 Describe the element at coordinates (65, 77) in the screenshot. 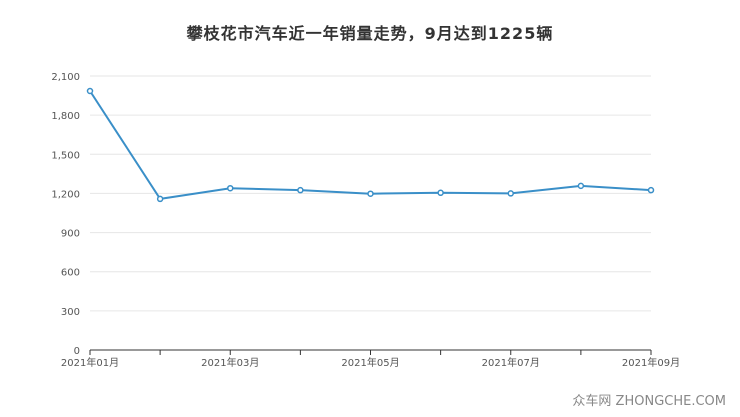

I see `y-tick-label: 2,100` at that location.